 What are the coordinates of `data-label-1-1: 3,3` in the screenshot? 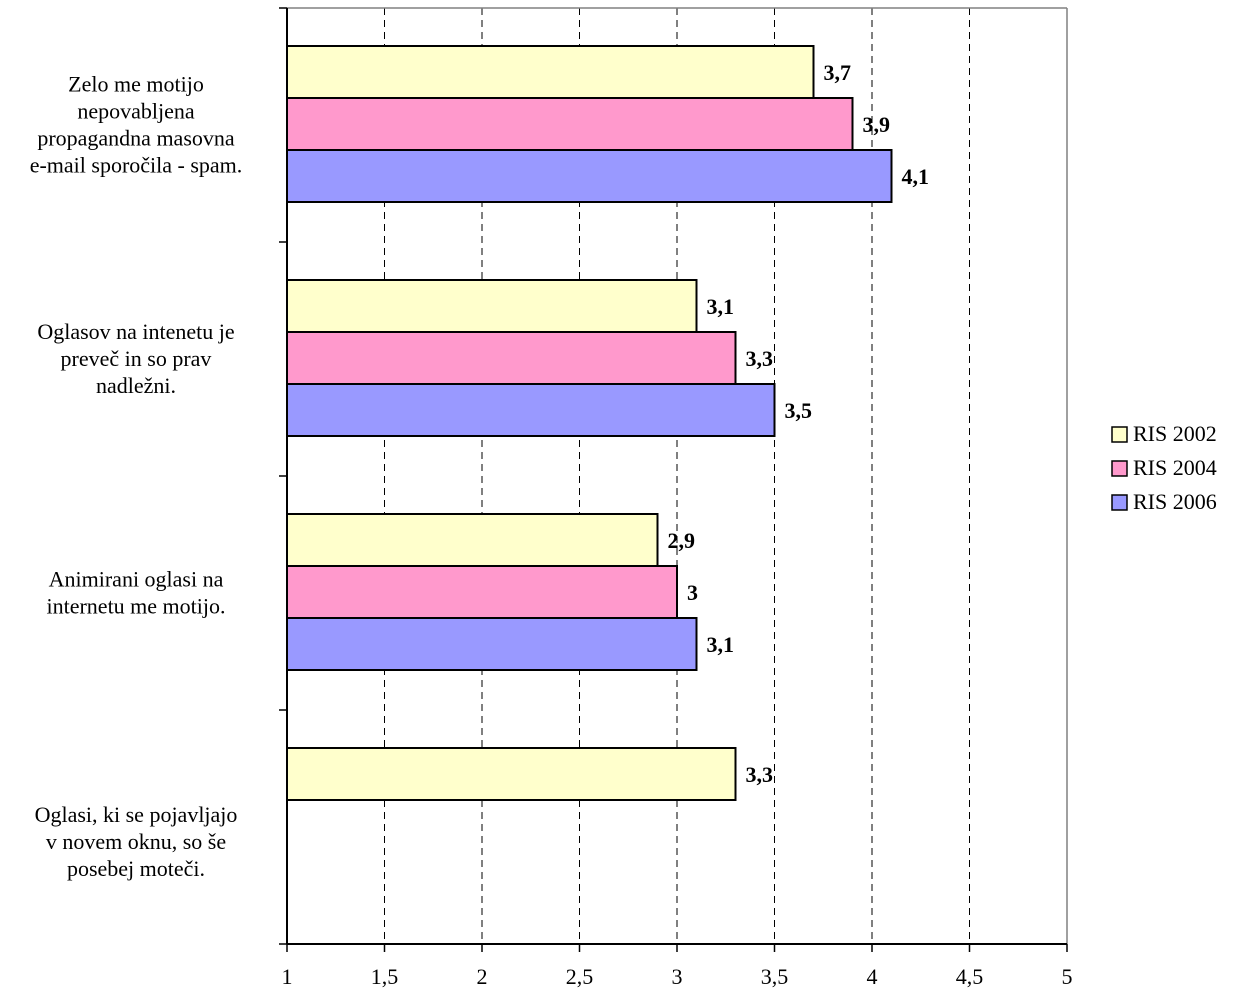 It's located at (760, 358).